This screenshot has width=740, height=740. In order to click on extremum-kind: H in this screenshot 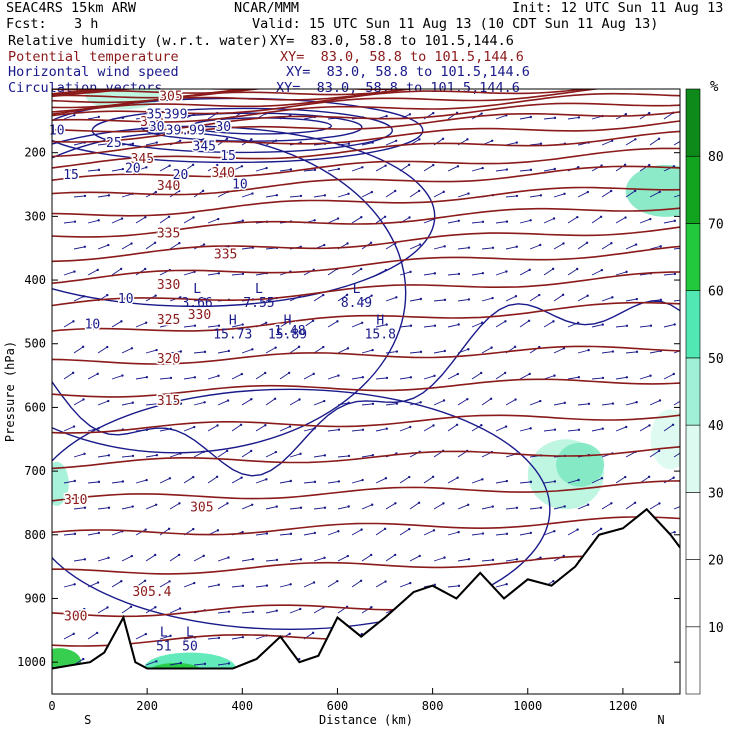, I will do `click(380, 321)`.